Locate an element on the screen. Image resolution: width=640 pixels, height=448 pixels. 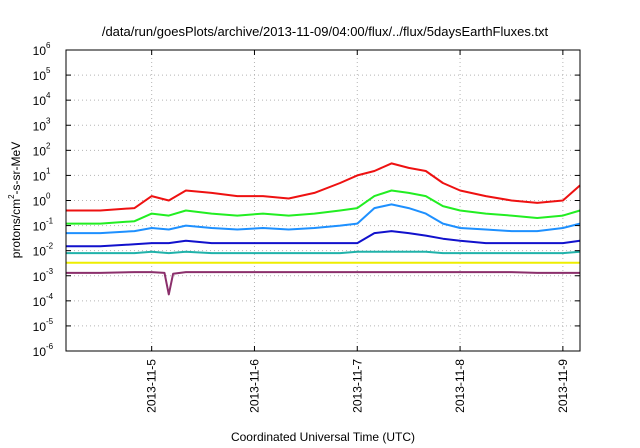
y-axis-label-sup: 2 is located at coordinates (11, 196).